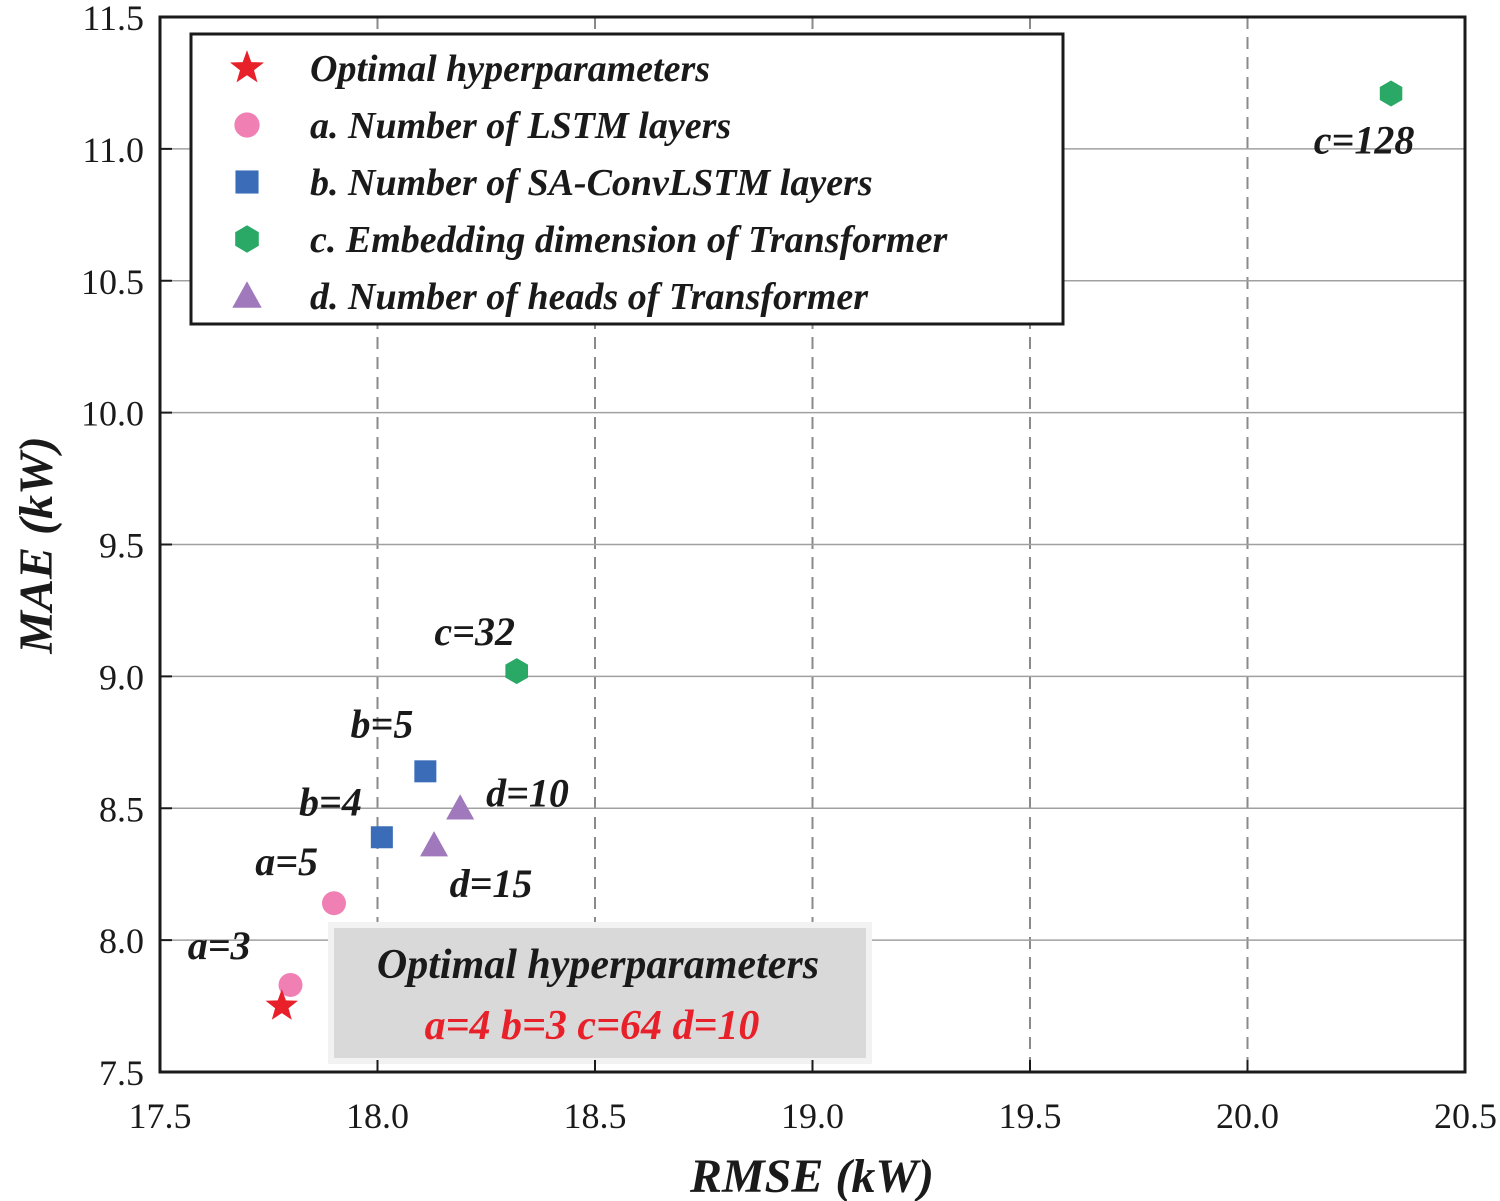 This screenshot has width=1500, height=1201. What do you see at coordinates (112, 414) in the screenshot?
I see `y-tick-label: 10.0` at bounding box center [112, 414].